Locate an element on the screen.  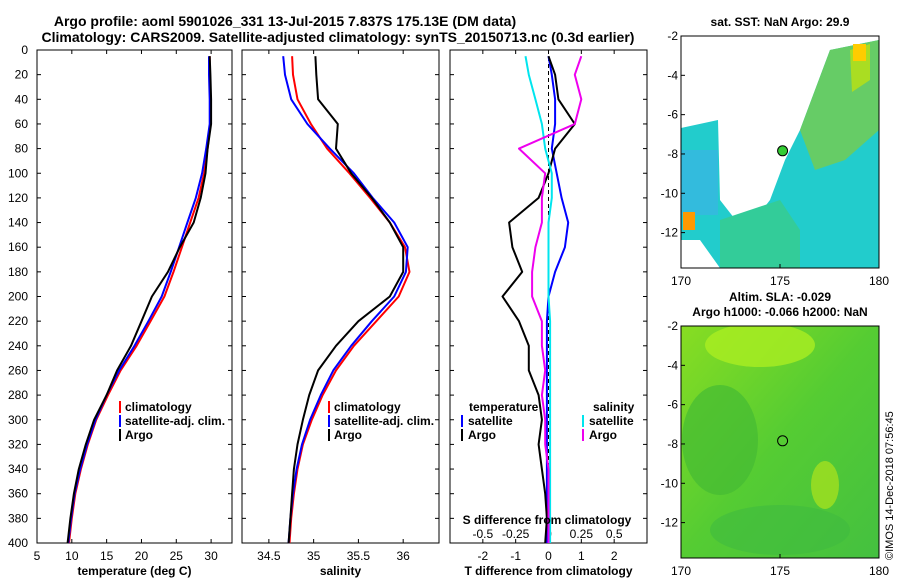
sst-west-patch is located at coordinates (699, 182).